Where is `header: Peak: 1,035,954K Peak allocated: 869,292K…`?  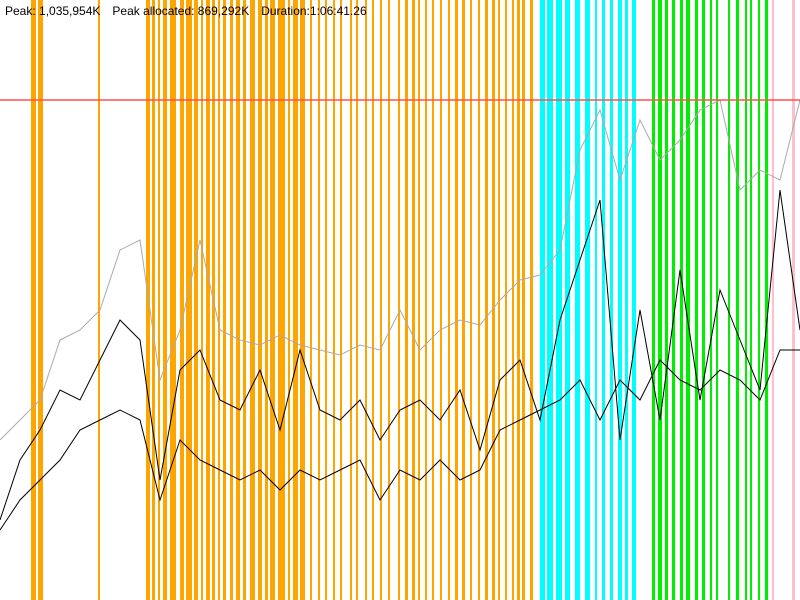
header: Peak: 1,035,954K Peak allocated: 869,292K… is located at coordinates (186, 11).